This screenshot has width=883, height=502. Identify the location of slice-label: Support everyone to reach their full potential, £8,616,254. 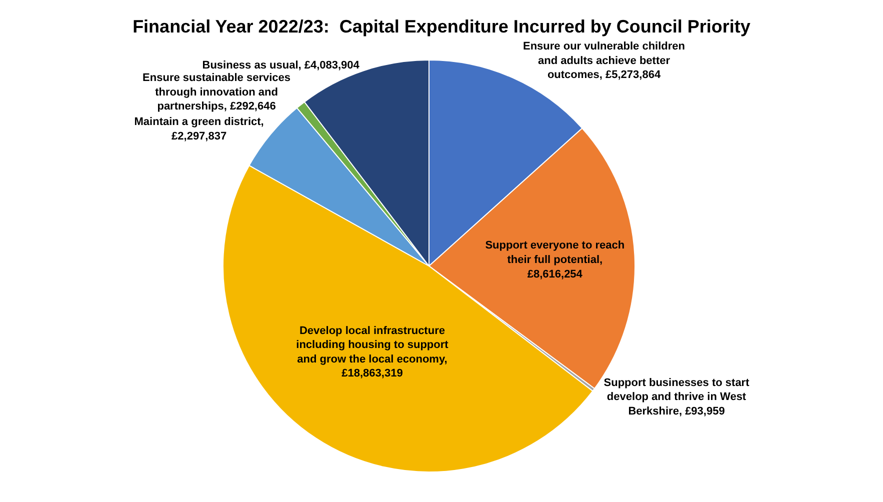
(555, 260).